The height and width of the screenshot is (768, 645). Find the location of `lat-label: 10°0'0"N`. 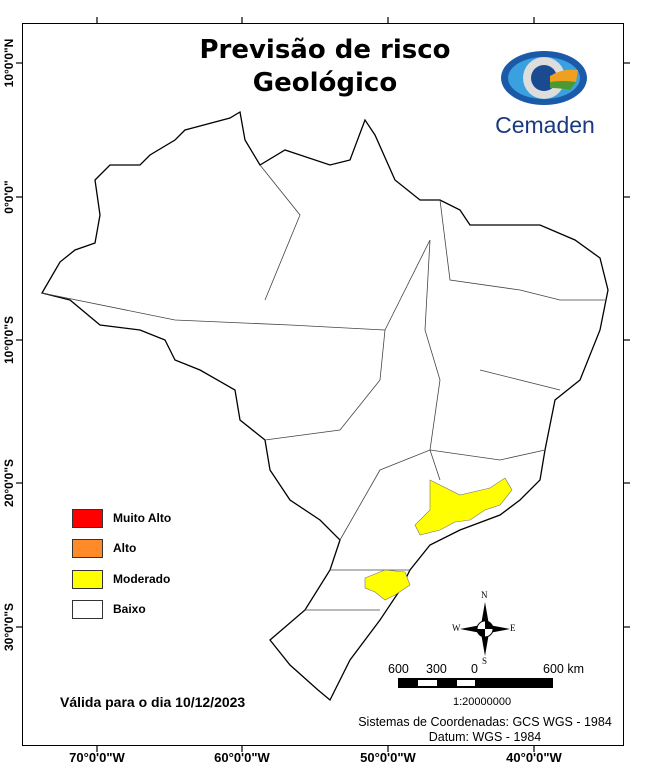

lat-label: 10°0'0"N is located at coordinates (9, 63).